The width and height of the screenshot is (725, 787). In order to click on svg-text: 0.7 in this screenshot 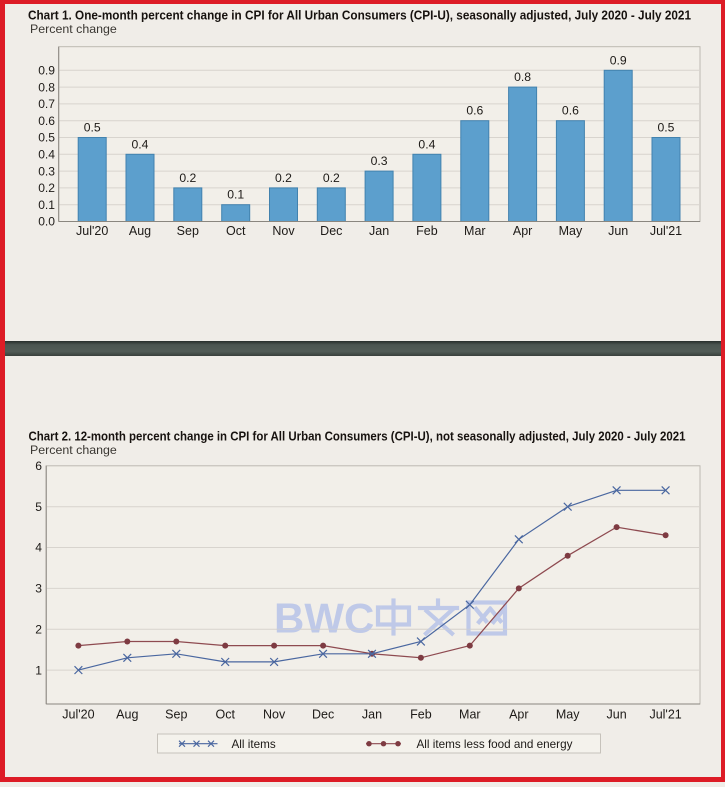, I will do `click(46, 104)`.